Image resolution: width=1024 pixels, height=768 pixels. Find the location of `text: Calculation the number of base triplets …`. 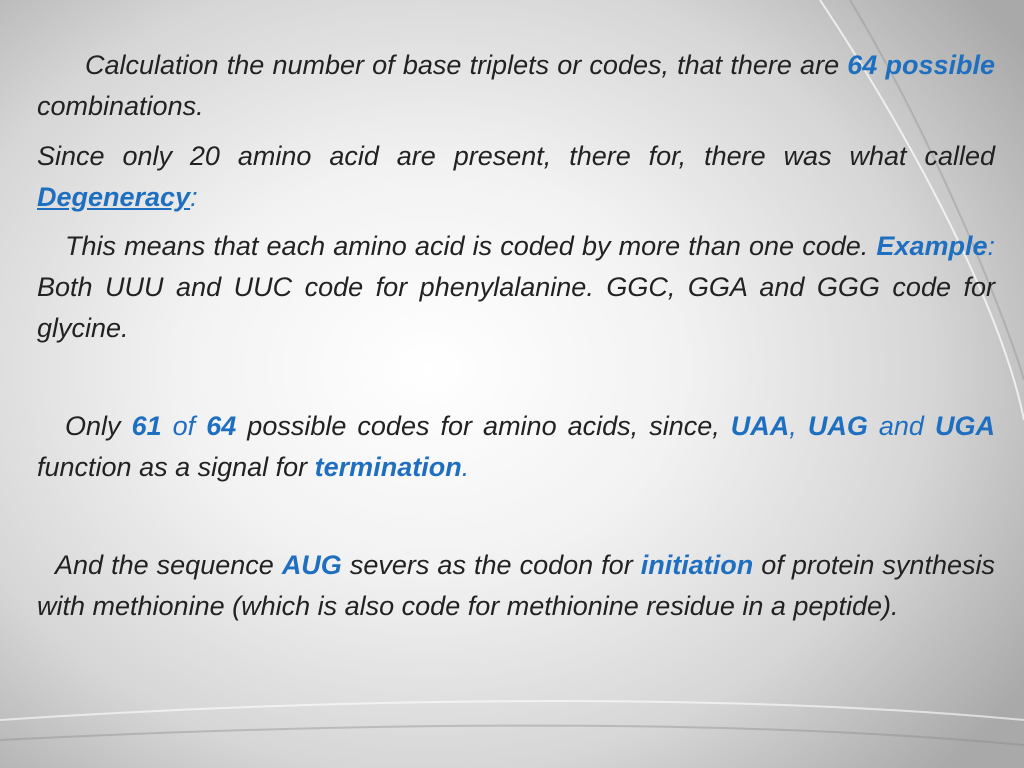

text: Calculation the number of base triplets … is located at coordinates (466, 65).